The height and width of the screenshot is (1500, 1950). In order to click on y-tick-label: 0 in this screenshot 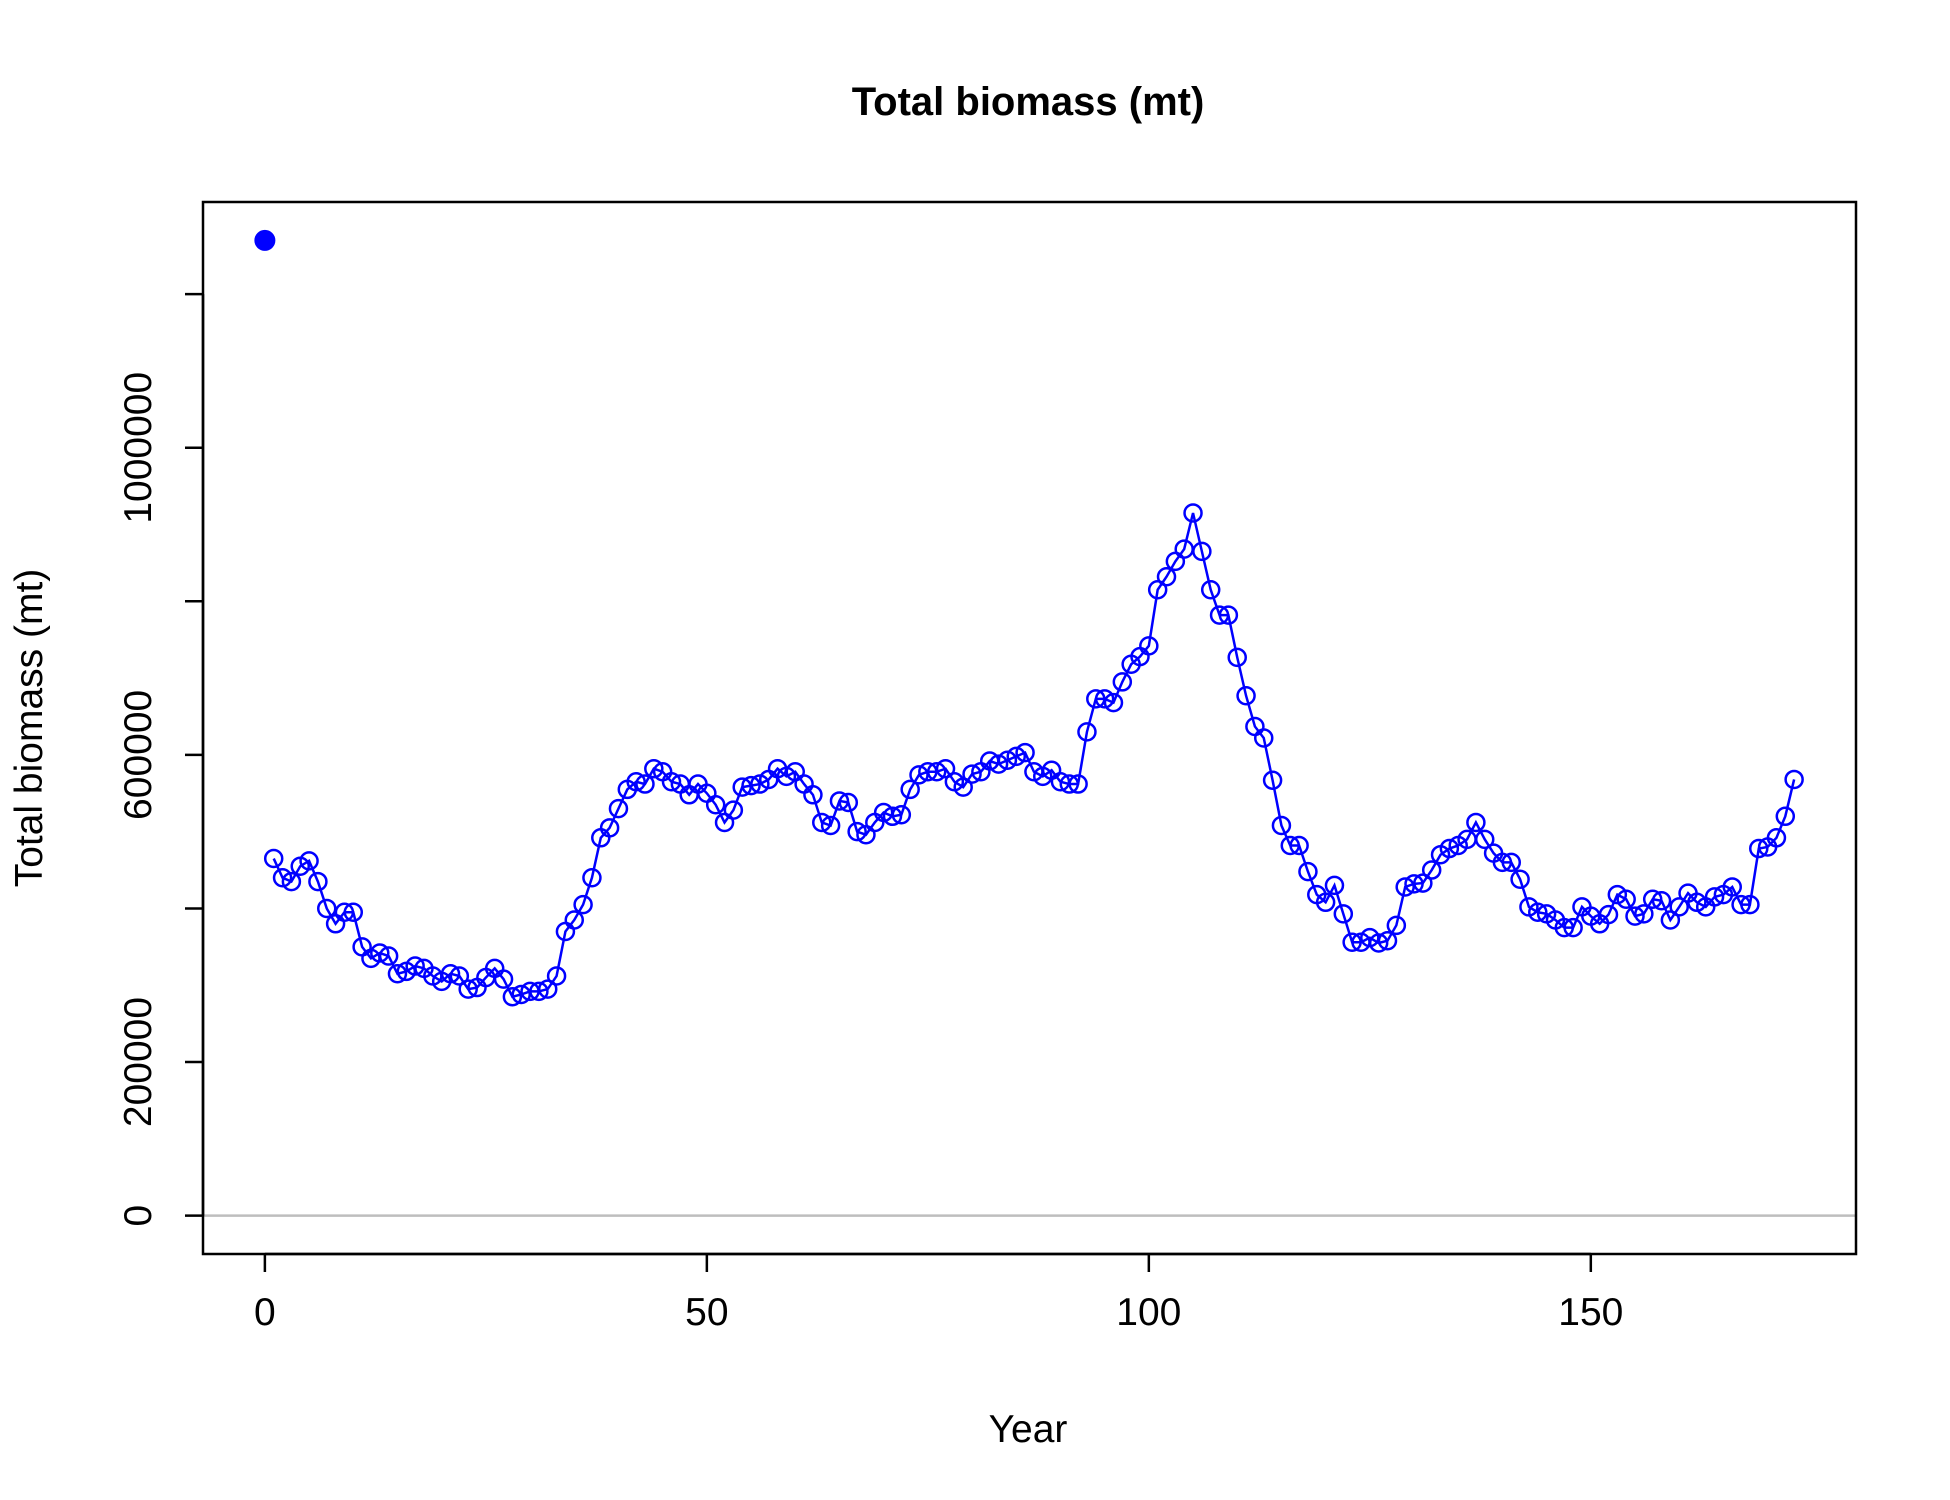, I will do `click(138, 1216)`.